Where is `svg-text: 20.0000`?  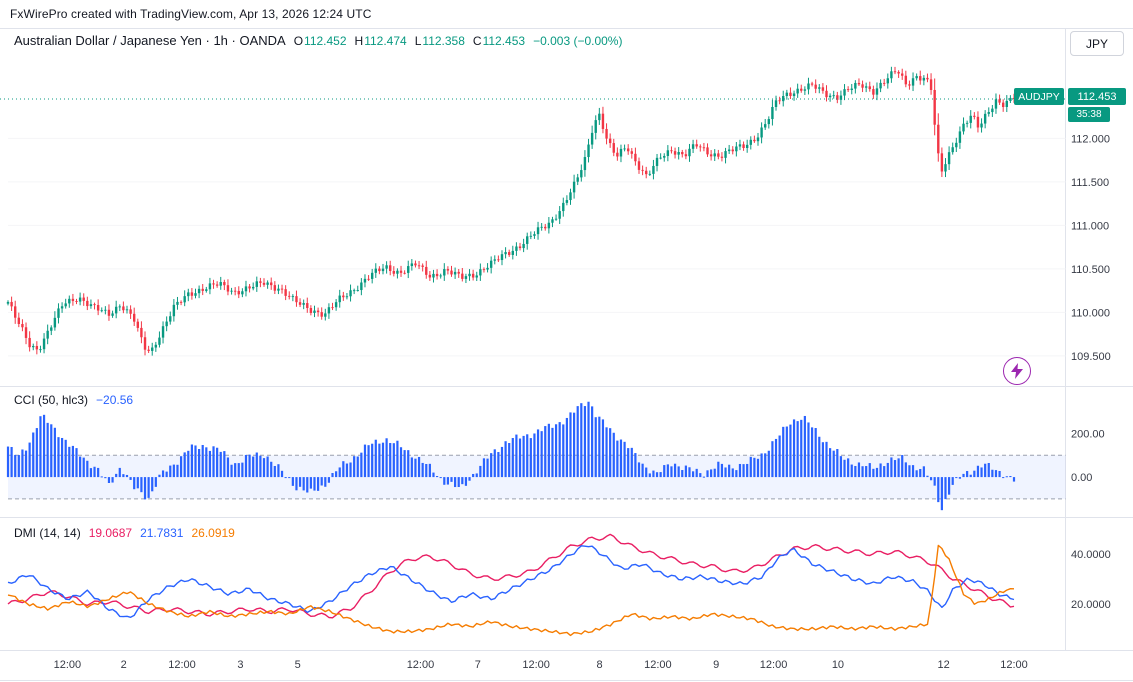 svg-text: 20.0000 is located at coordinates (1091, 605).